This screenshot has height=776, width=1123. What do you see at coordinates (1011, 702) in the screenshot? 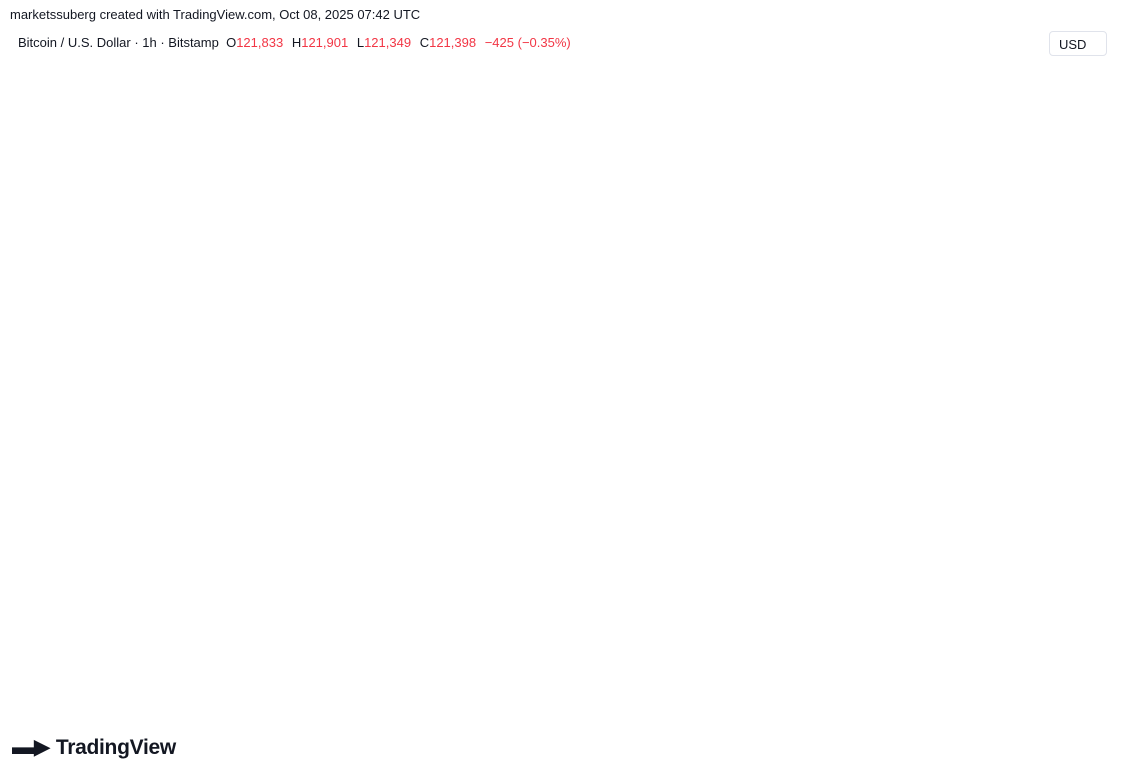
I see `x-tick-label: 9` at bounding box center [1011, 702].